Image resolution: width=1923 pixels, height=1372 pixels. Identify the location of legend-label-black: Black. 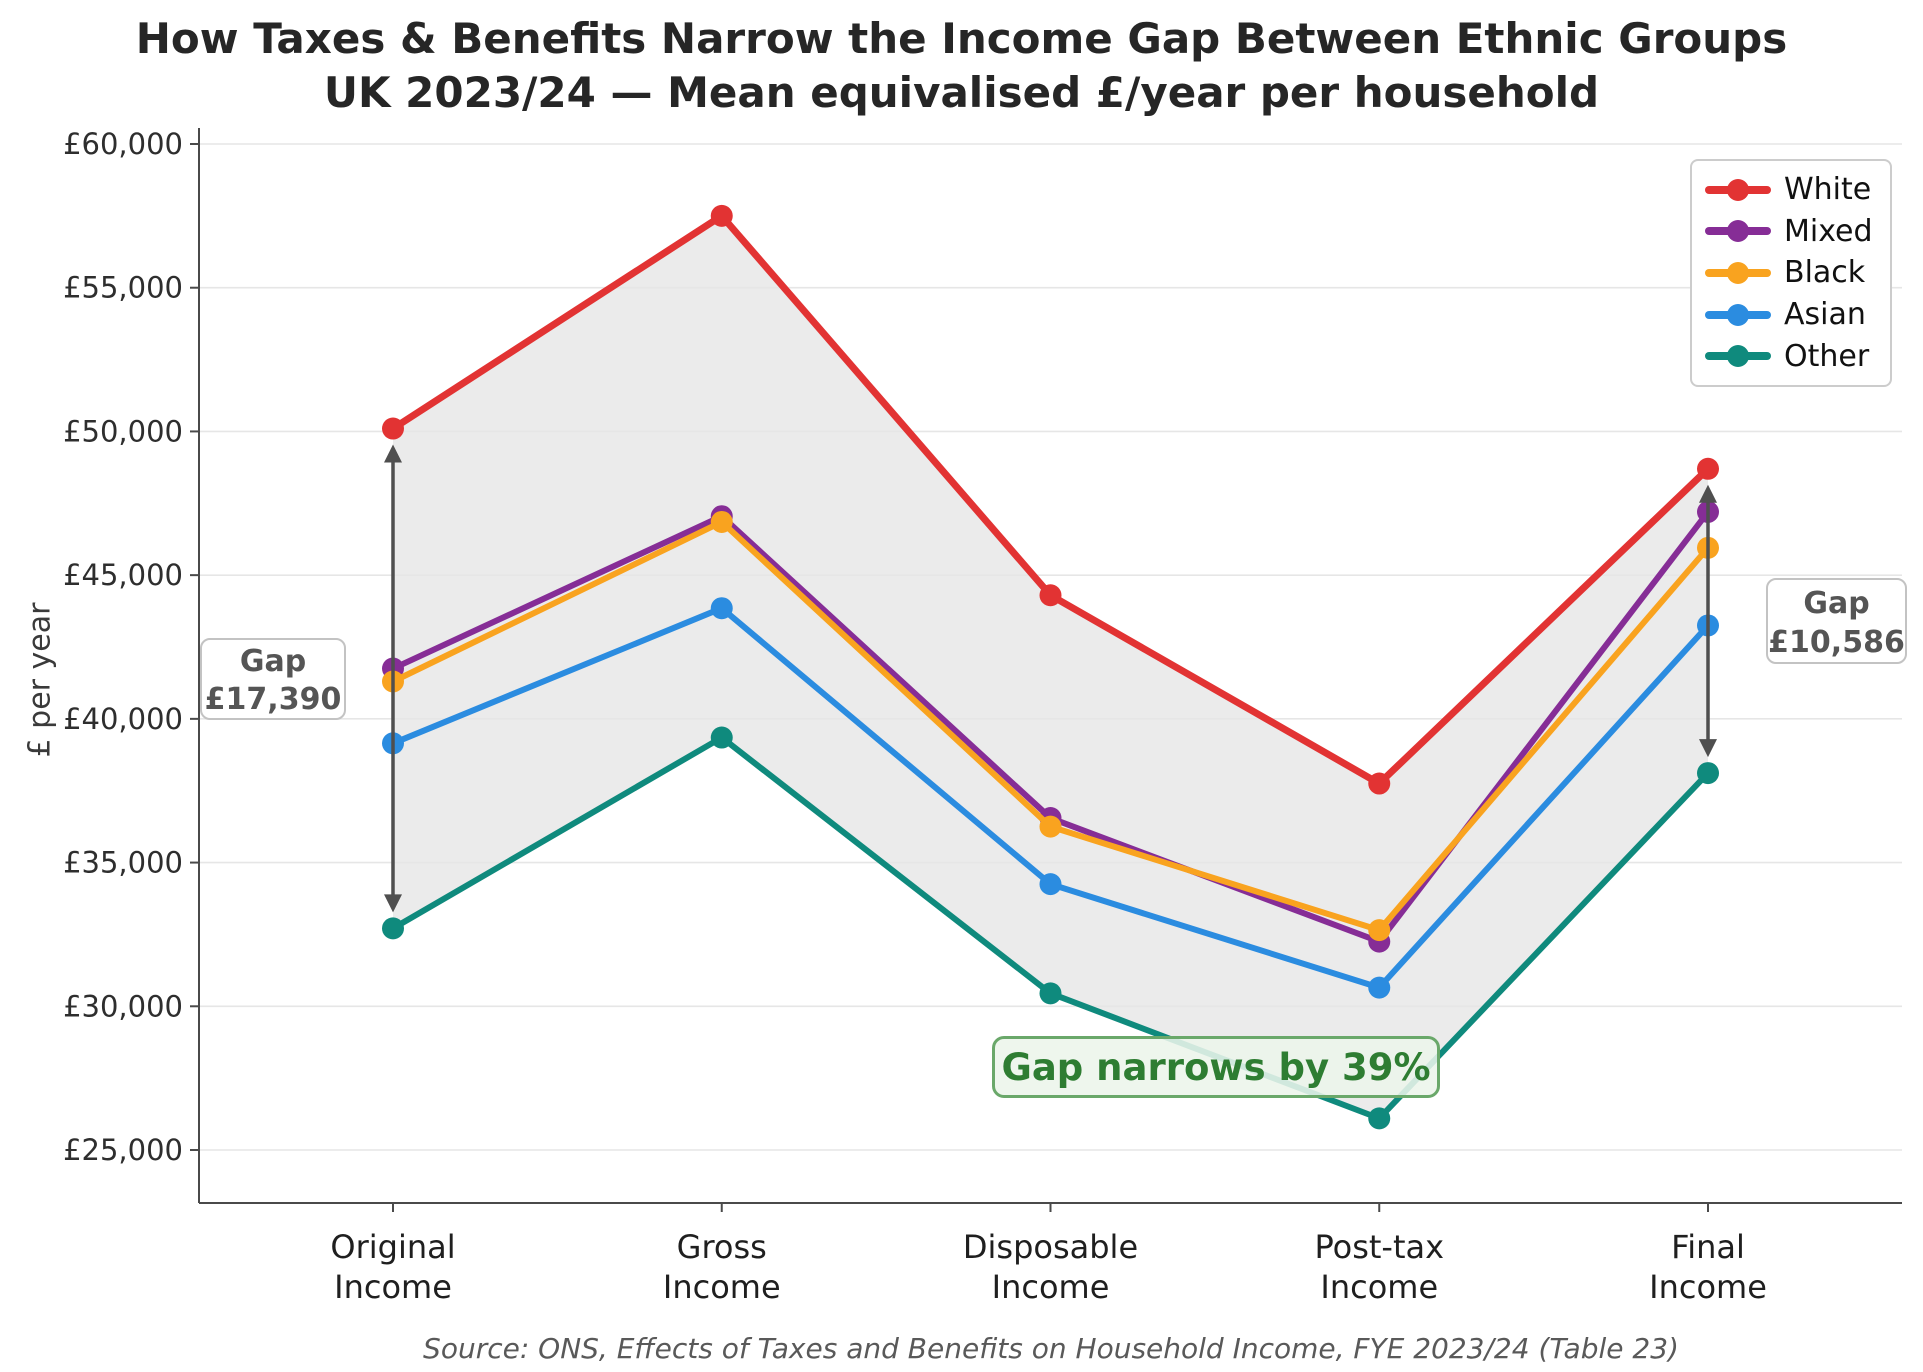
(1825, 273).